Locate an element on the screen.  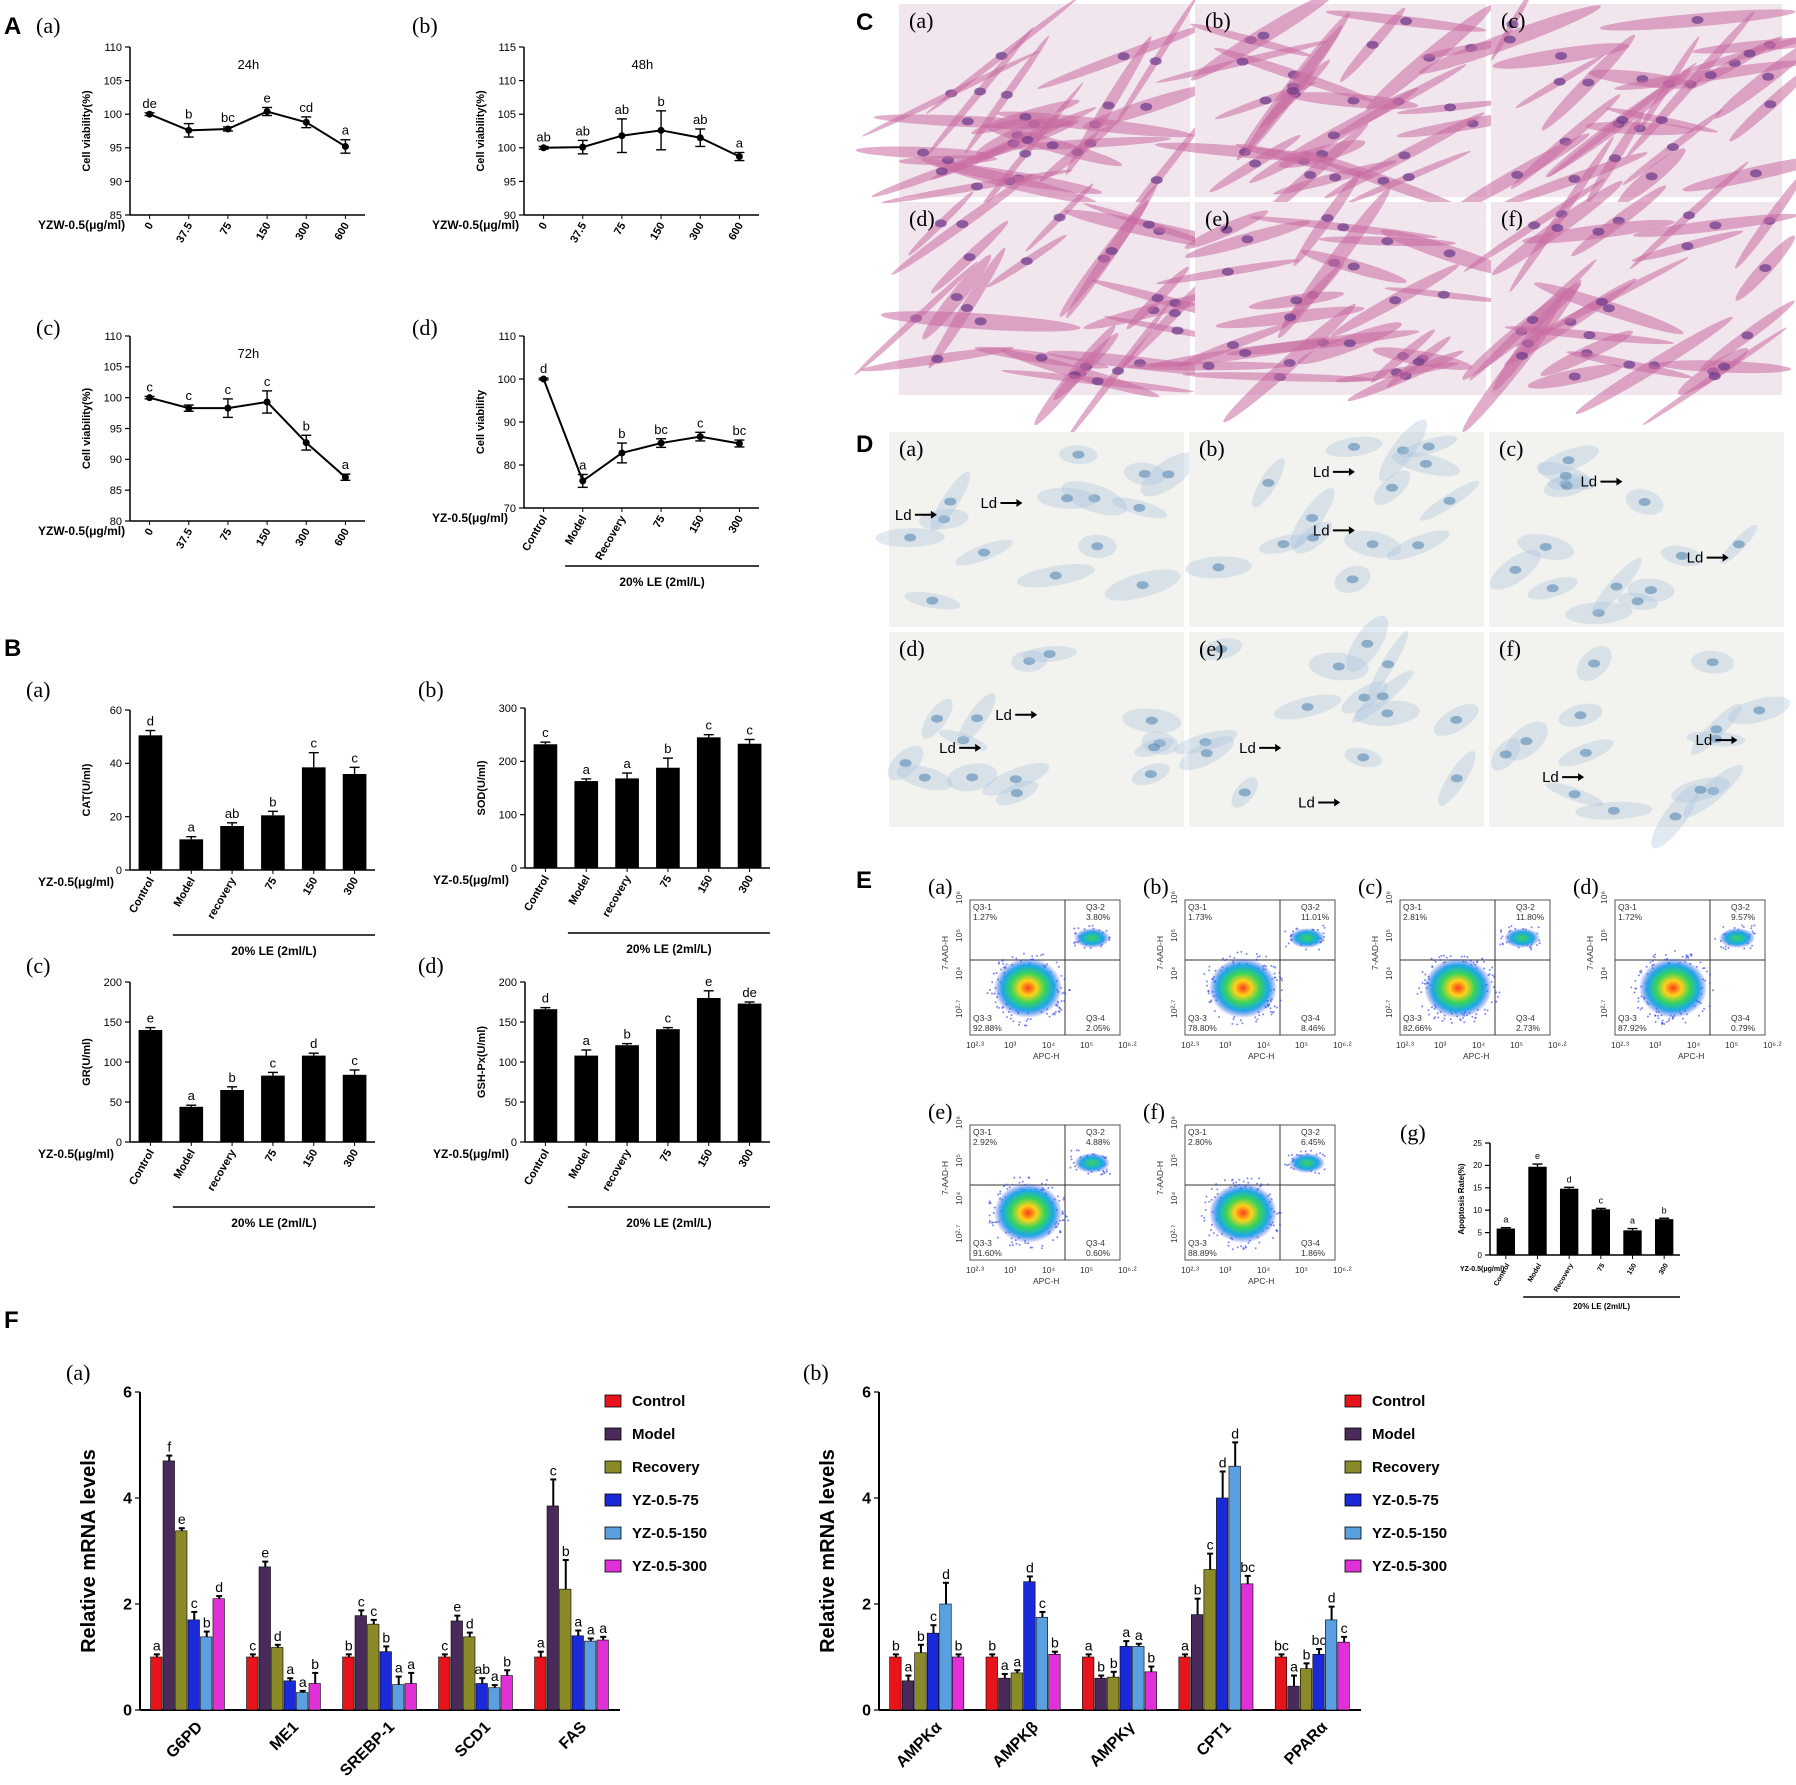
significance-letter: ab is located at coordinates (622, 109).